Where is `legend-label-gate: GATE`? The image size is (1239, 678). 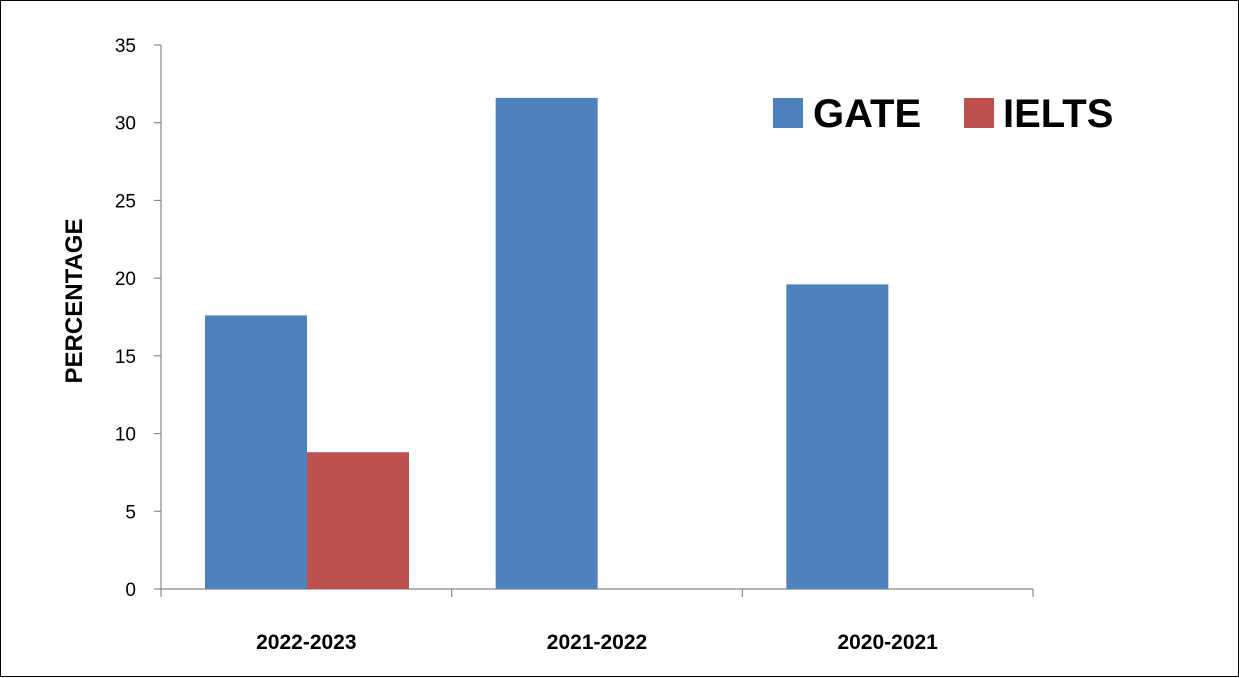
legend-label-gate: GATE is located at coordinates (867, 114).